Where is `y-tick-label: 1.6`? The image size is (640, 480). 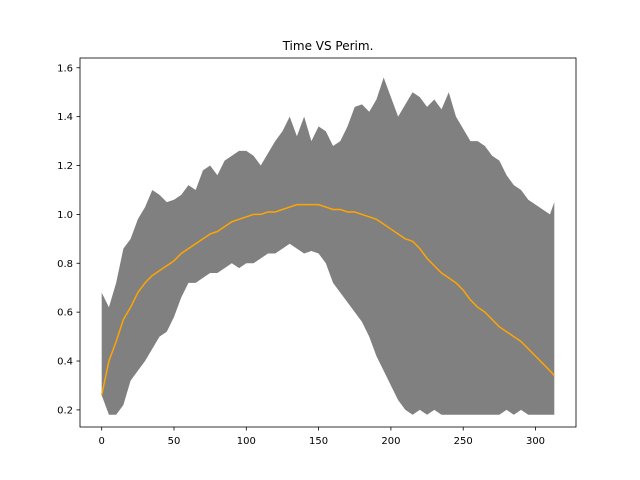
y-tick-label: 1.6 is located at coordinates (65, 68).